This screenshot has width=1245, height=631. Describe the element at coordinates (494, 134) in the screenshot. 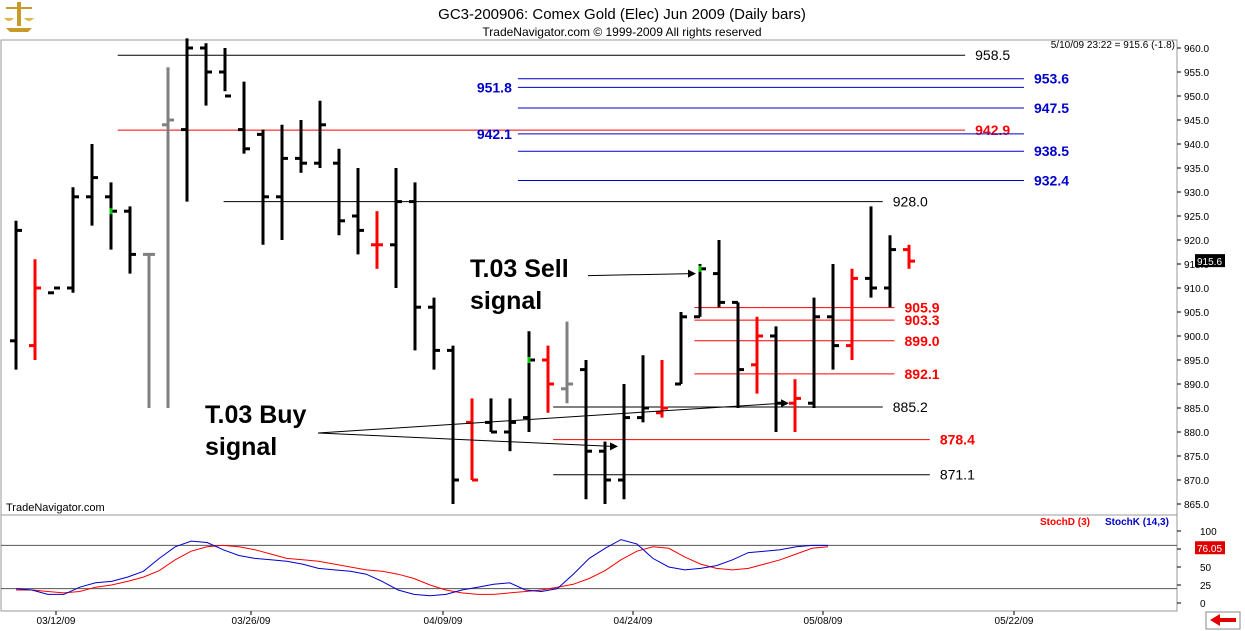

I see `level-label: 942.1` at that location.